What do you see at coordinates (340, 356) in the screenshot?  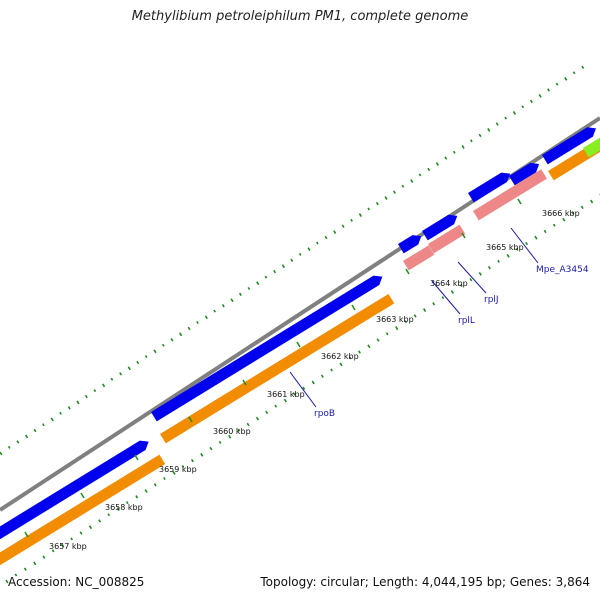 I see `tick-label-3662: 3662 kbp` at bounding box center [340, 356].